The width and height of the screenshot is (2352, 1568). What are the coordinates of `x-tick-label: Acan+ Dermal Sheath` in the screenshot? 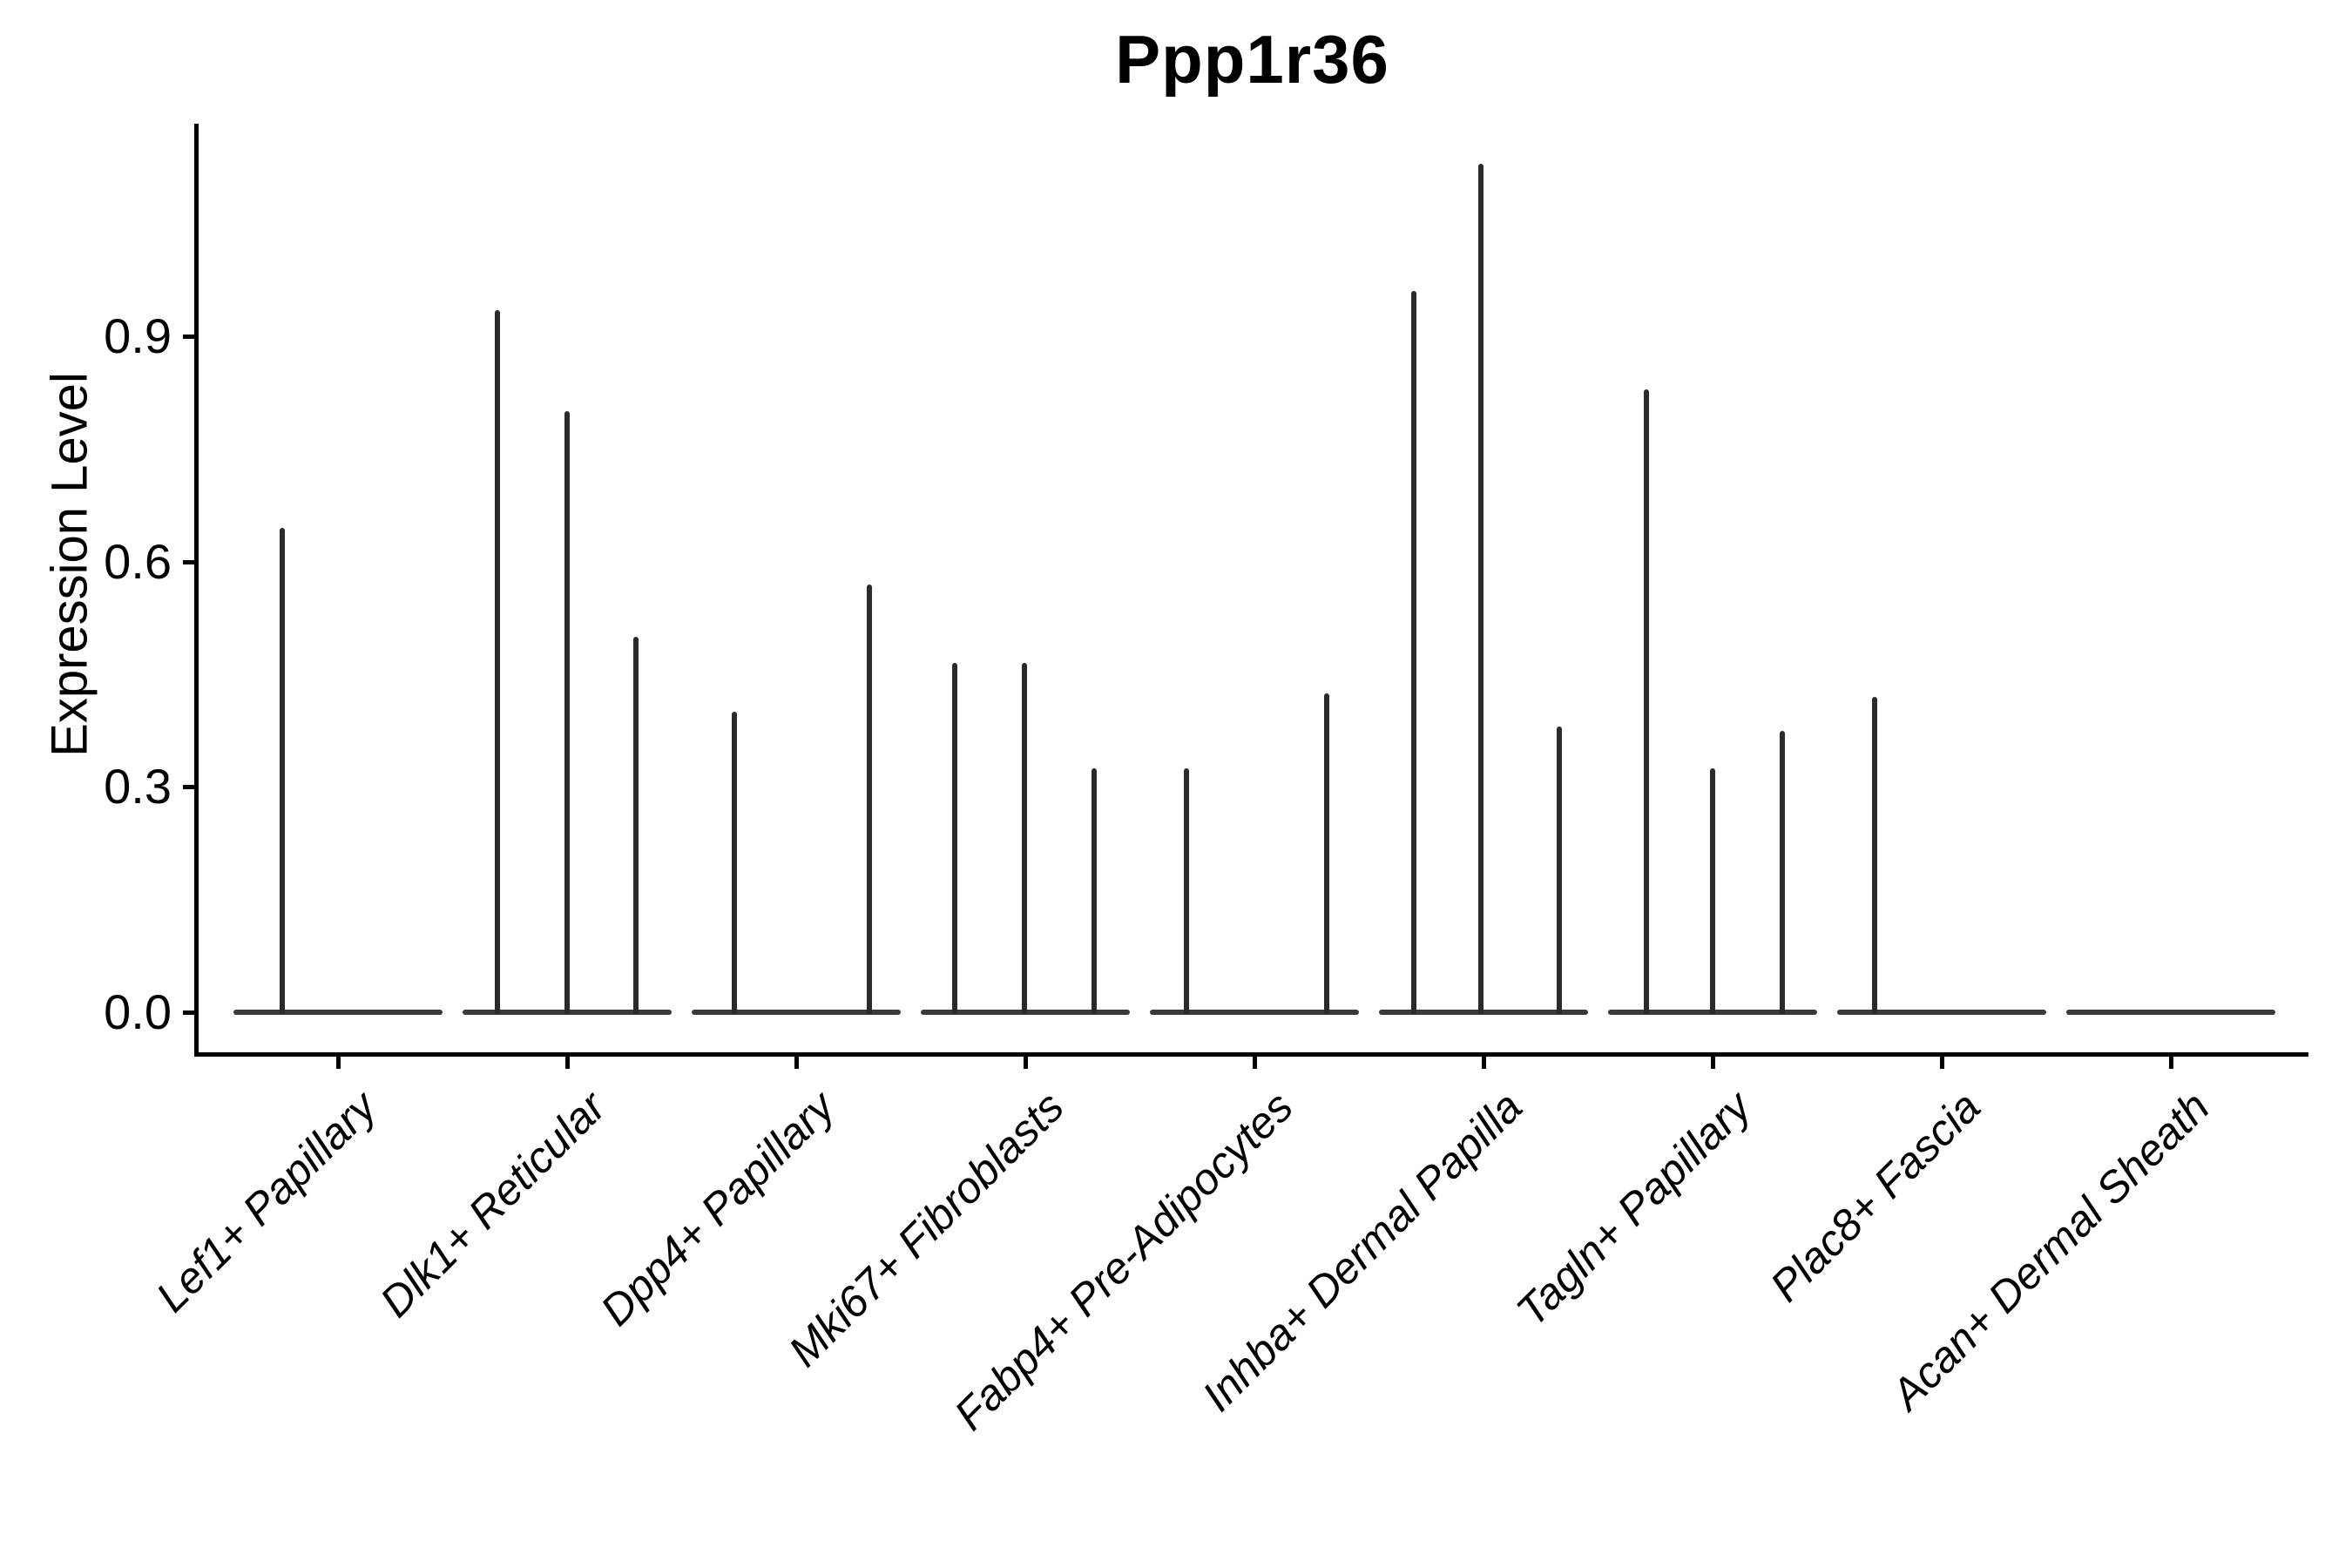 It's located at (2050, 1250).